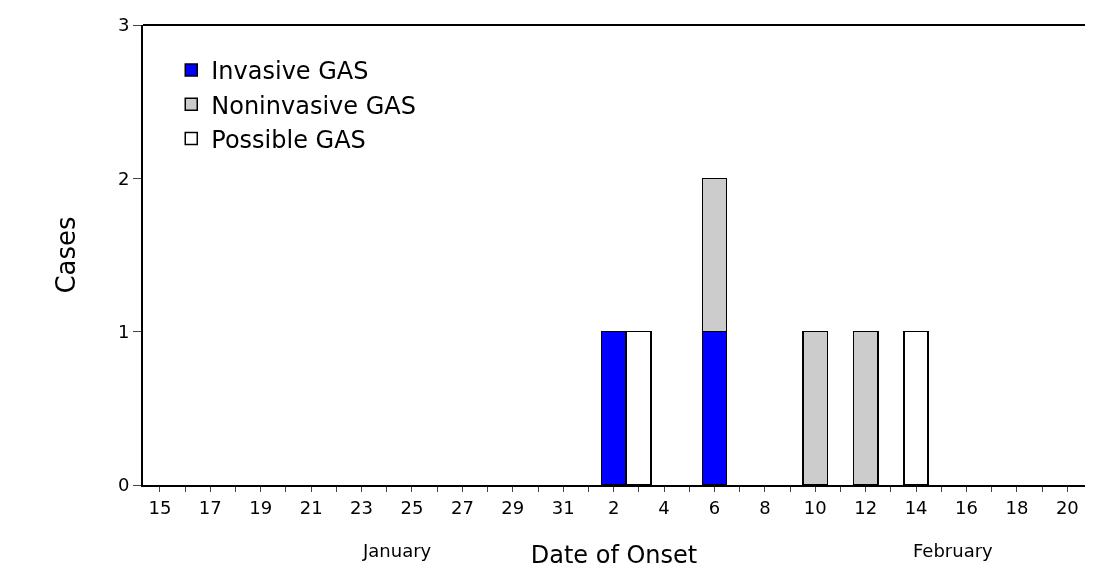 The height and width of the screenshot is (576, 1093). I want to click on x-tick-label: 21, so click(311, 507).